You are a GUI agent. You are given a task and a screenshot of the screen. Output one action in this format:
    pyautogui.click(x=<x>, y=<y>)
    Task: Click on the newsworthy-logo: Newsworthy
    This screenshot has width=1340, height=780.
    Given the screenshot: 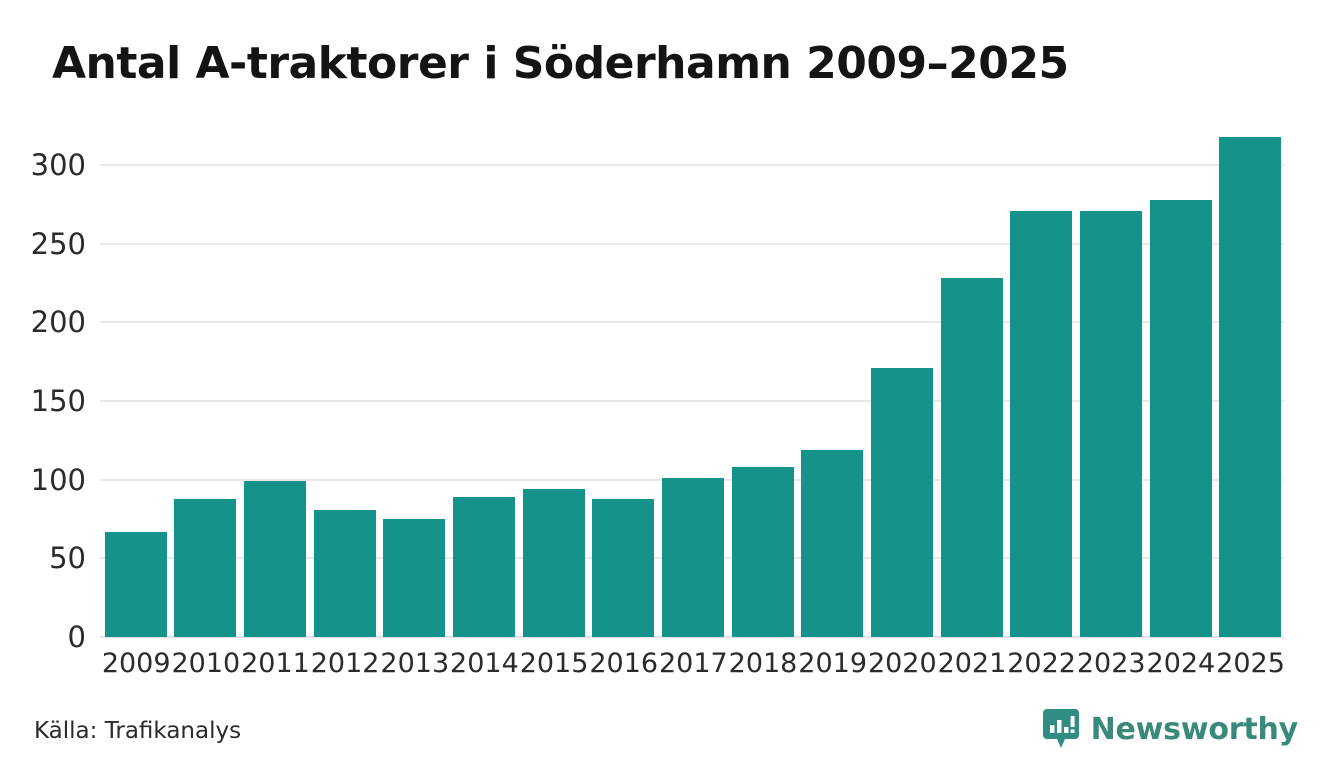 What is the action you would take?
    pyautogui.click(x=1170, y=729)
    